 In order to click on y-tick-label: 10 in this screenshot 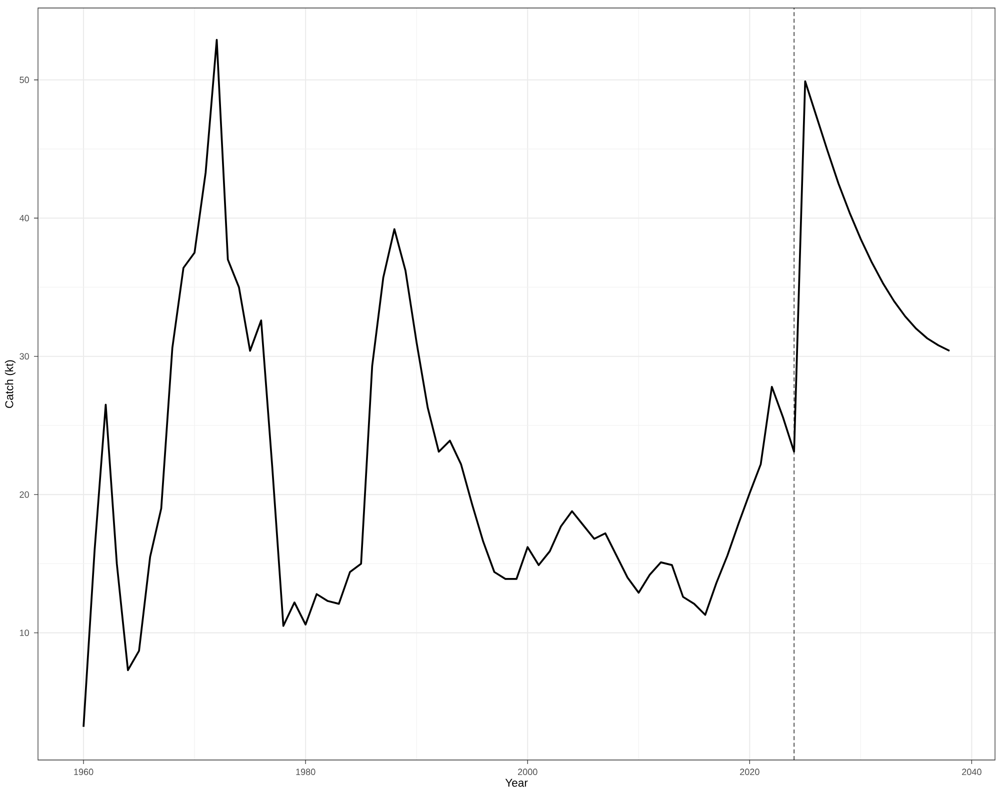, I will do `click(24, 633)`.